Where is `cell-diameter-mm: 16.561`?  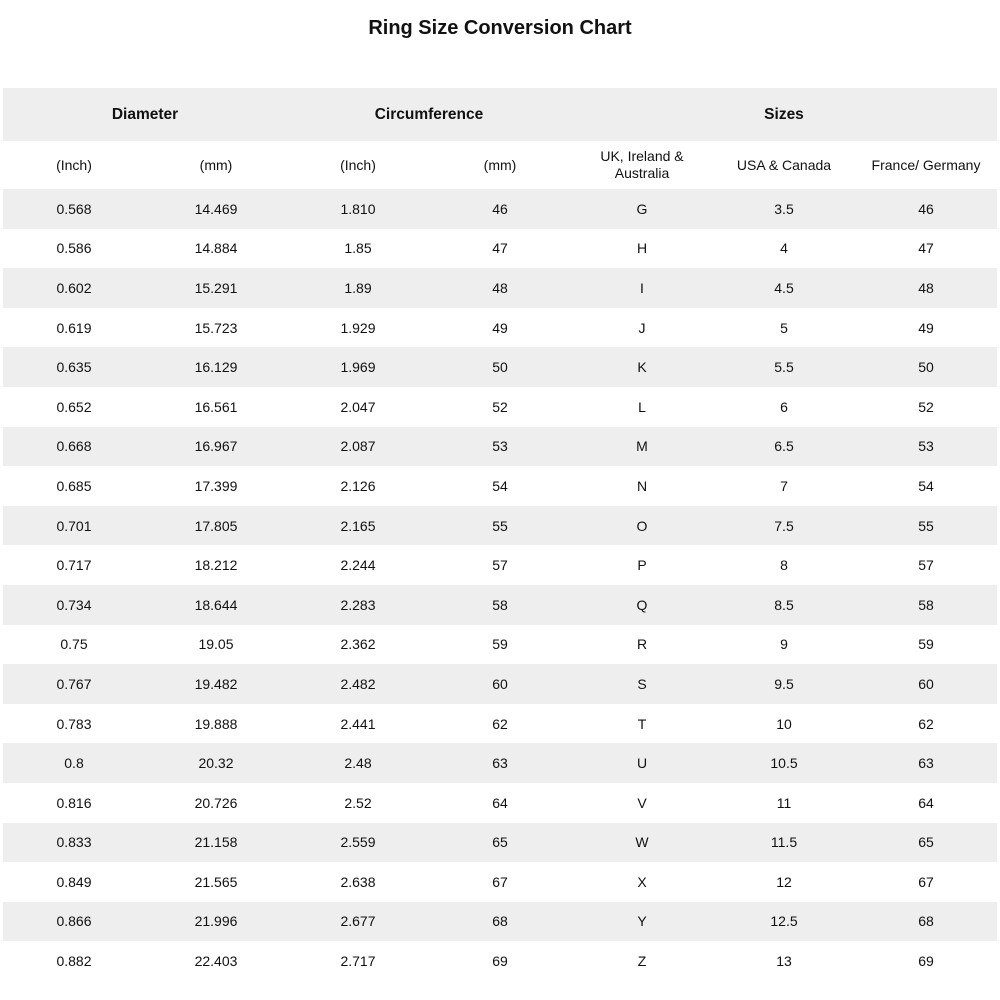
cell-diameter-mm: 16.561 is located at coordinates (216, 406).